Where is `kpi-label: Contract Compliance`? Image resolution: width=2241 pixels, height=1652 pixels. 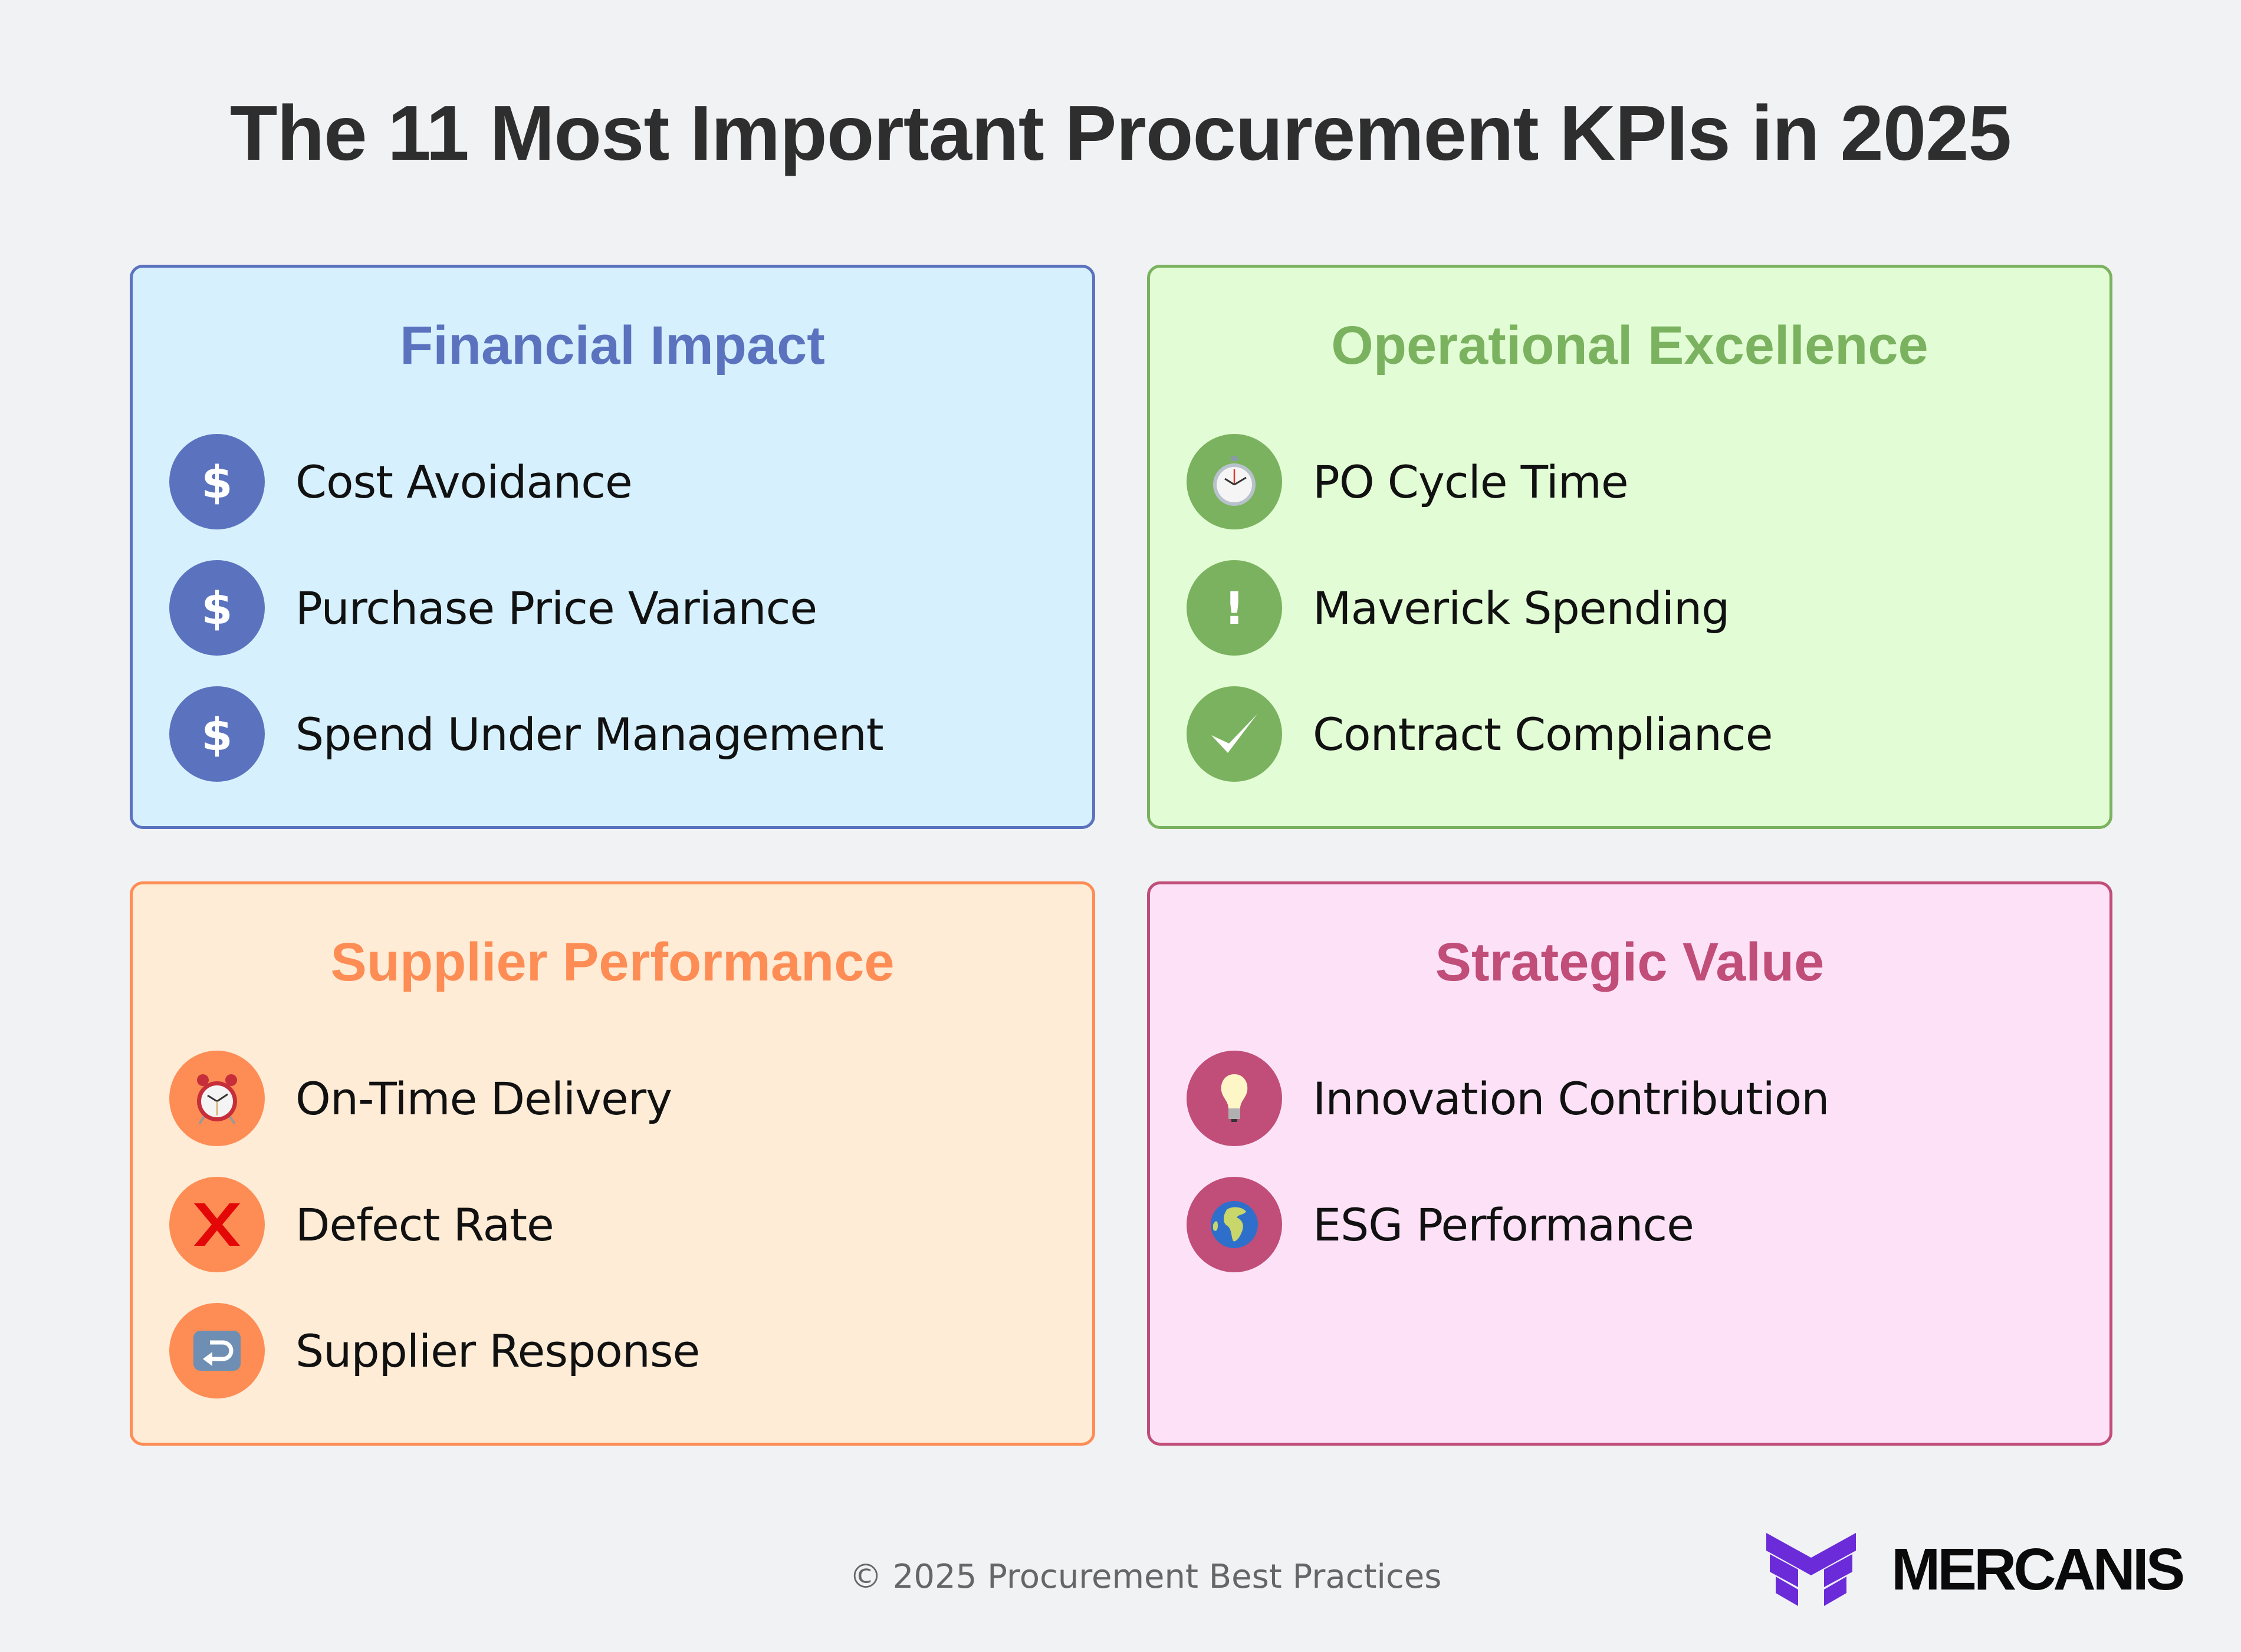 kpi-label: Contract Compliance is located at coordinates (1543, 734).